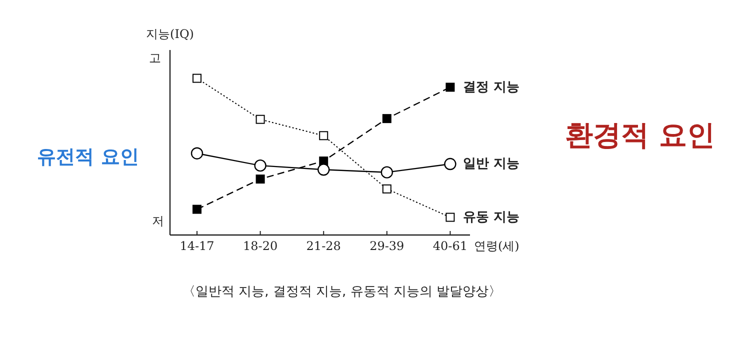 Image resolution: width=743 pixels, height=347 pixels. Describe the element at coordinates (387, 246) in the screenshot. I see `x-tick-label: 29-39` at that location.